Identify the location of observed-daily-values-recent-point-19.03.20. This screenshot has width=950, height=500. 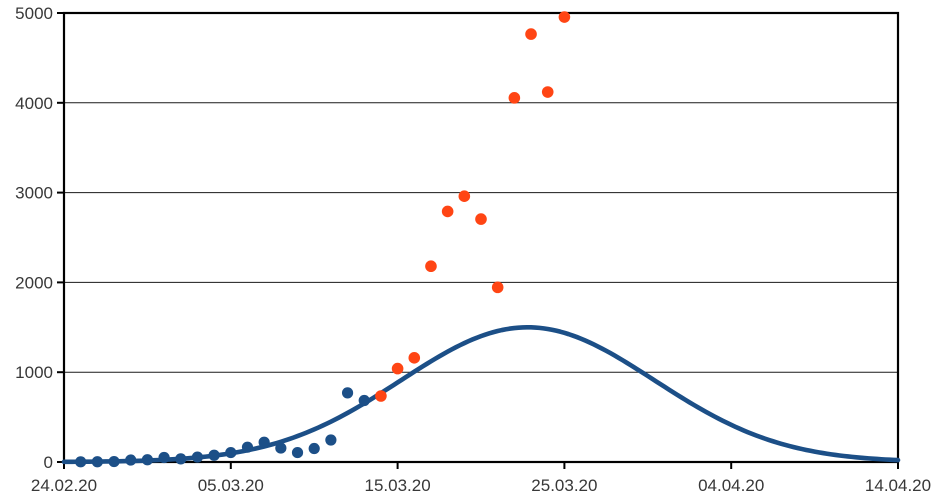
(464, 196).